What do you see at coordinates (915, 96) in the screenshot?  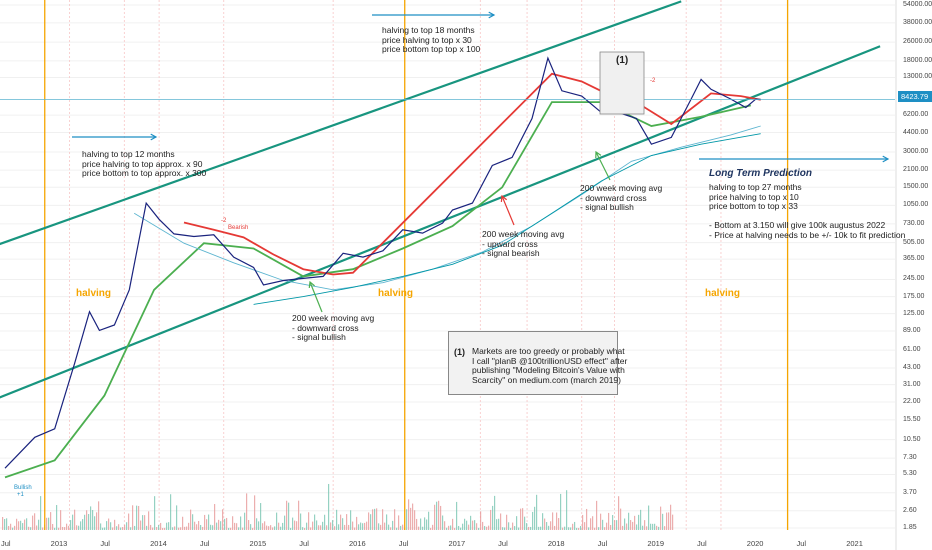 I see `current-price-badge: 8423.79` at bounding box center [915, 96].